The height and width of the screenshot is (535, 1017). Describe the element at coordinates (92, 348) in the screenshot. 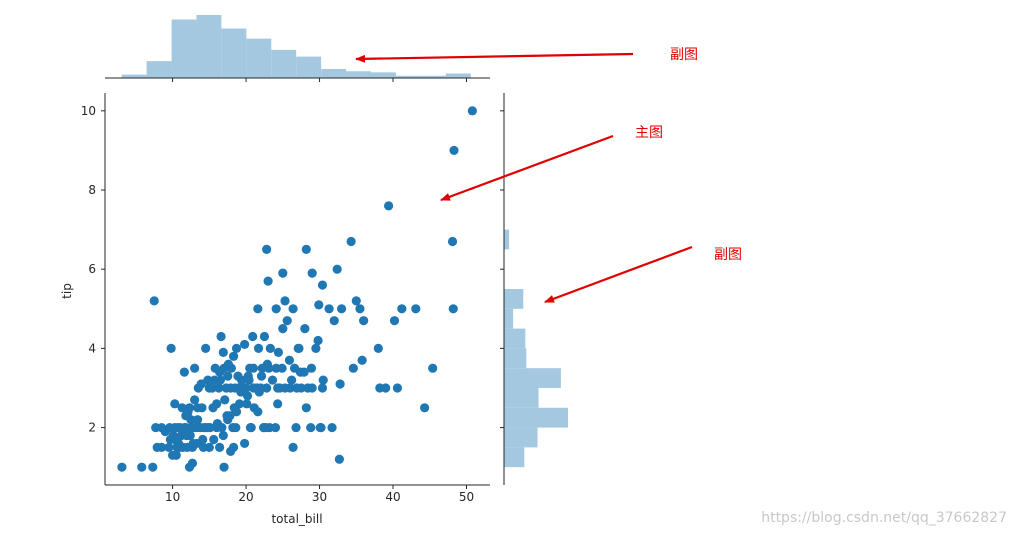

I see `y-tick-label: 4` at that location.